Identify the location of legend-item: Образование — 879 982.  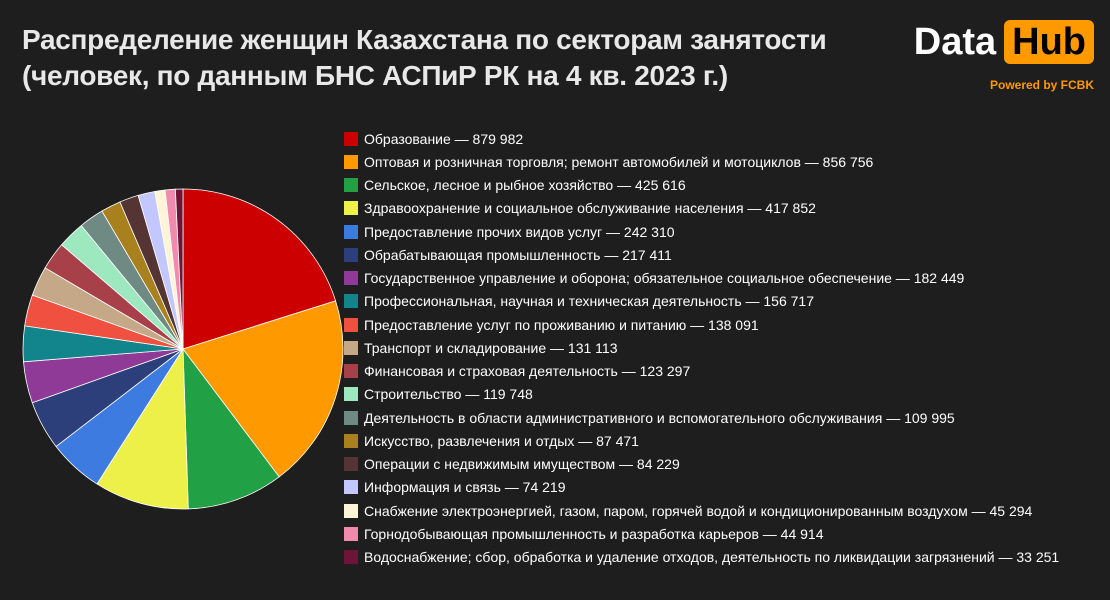
(724, 138).